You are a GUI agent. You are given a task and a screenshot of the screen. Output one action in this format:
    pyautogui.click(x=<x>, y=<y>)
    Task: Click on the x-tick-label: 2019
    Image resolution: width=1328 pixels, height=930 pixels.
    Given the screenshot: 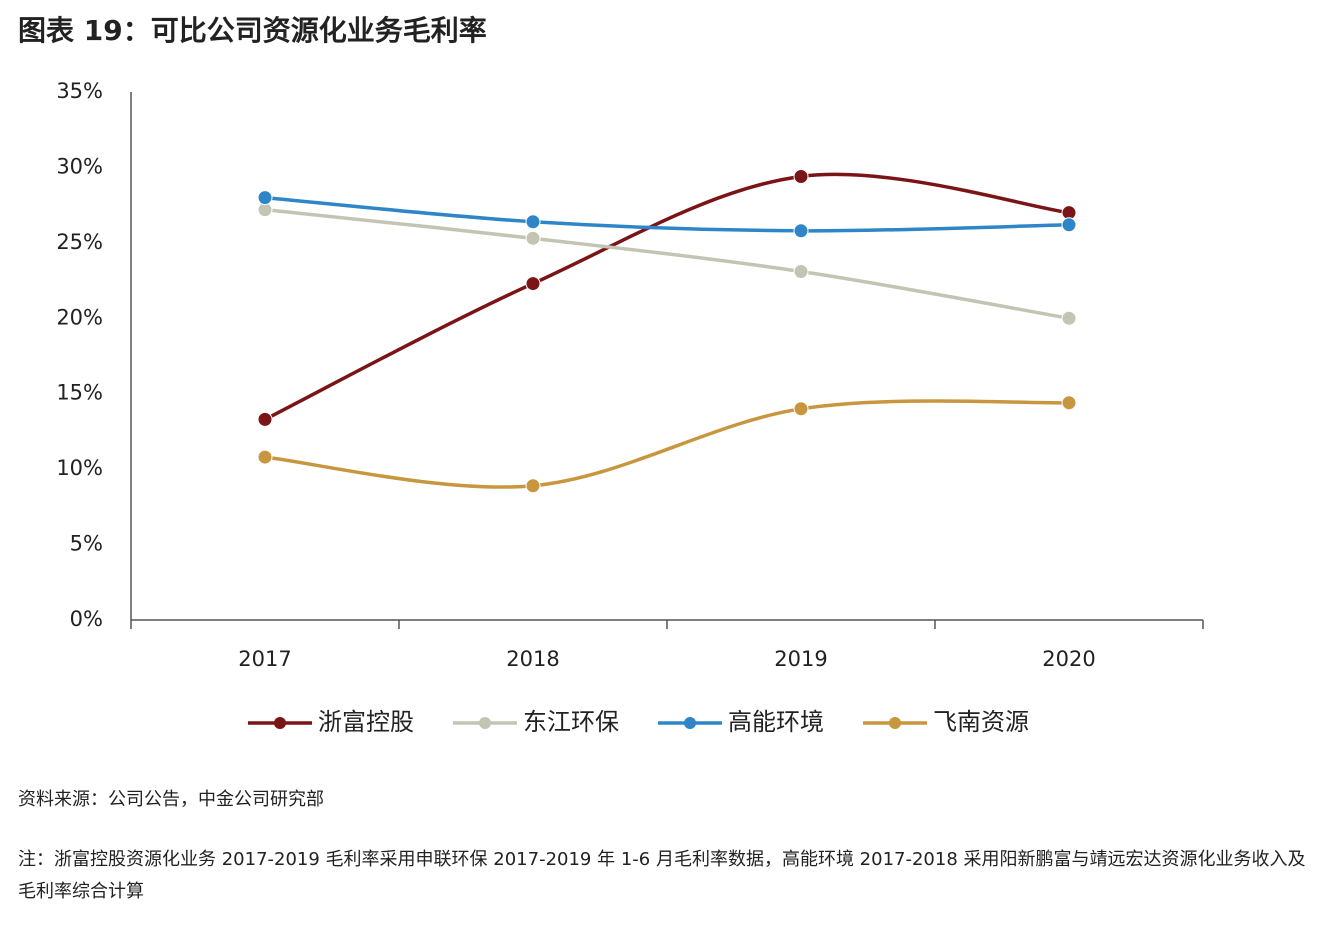 What is the action you would take?
    pyautogui.click(x=800, y=659)
    